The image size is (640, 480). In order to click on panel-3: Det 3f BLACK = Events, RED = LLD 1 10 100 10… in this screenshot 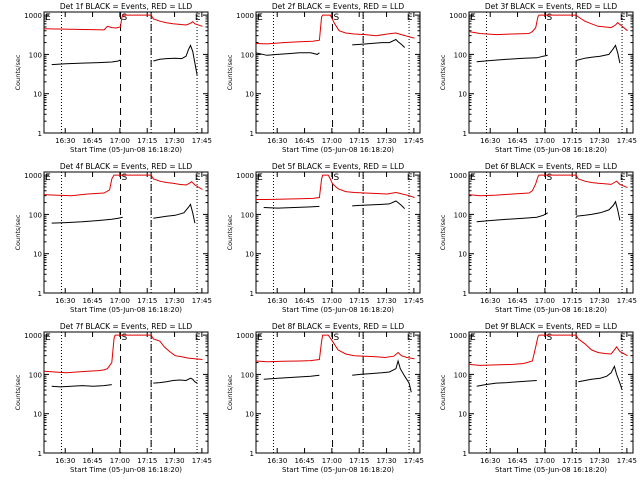, I will do `click(538, 78)`.